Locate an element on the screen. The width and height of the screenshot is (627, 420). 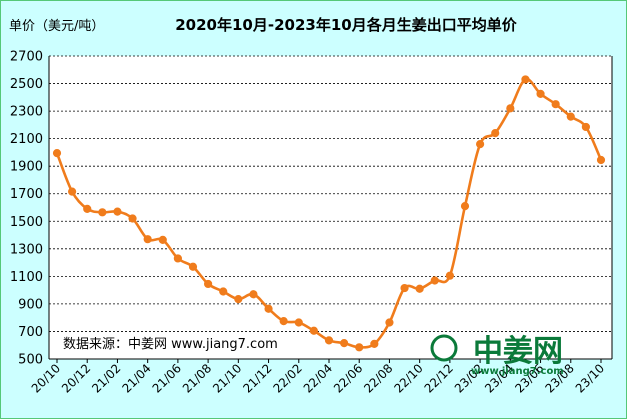
y-tick-label: 2700 is located at coordinates (26, 57).